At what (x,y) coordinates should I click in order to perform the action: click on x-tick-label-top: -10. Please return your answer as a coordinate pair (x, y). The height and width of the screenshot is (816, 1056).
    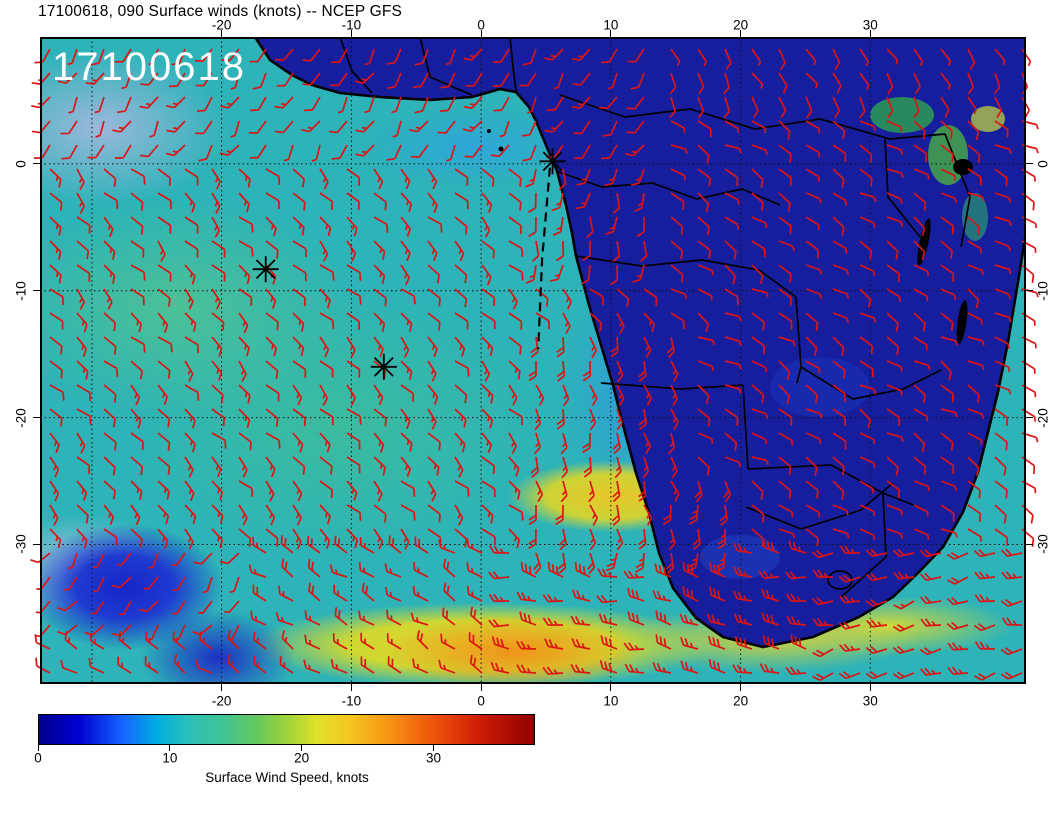
    Looking at the image, I should click on (351, 25).